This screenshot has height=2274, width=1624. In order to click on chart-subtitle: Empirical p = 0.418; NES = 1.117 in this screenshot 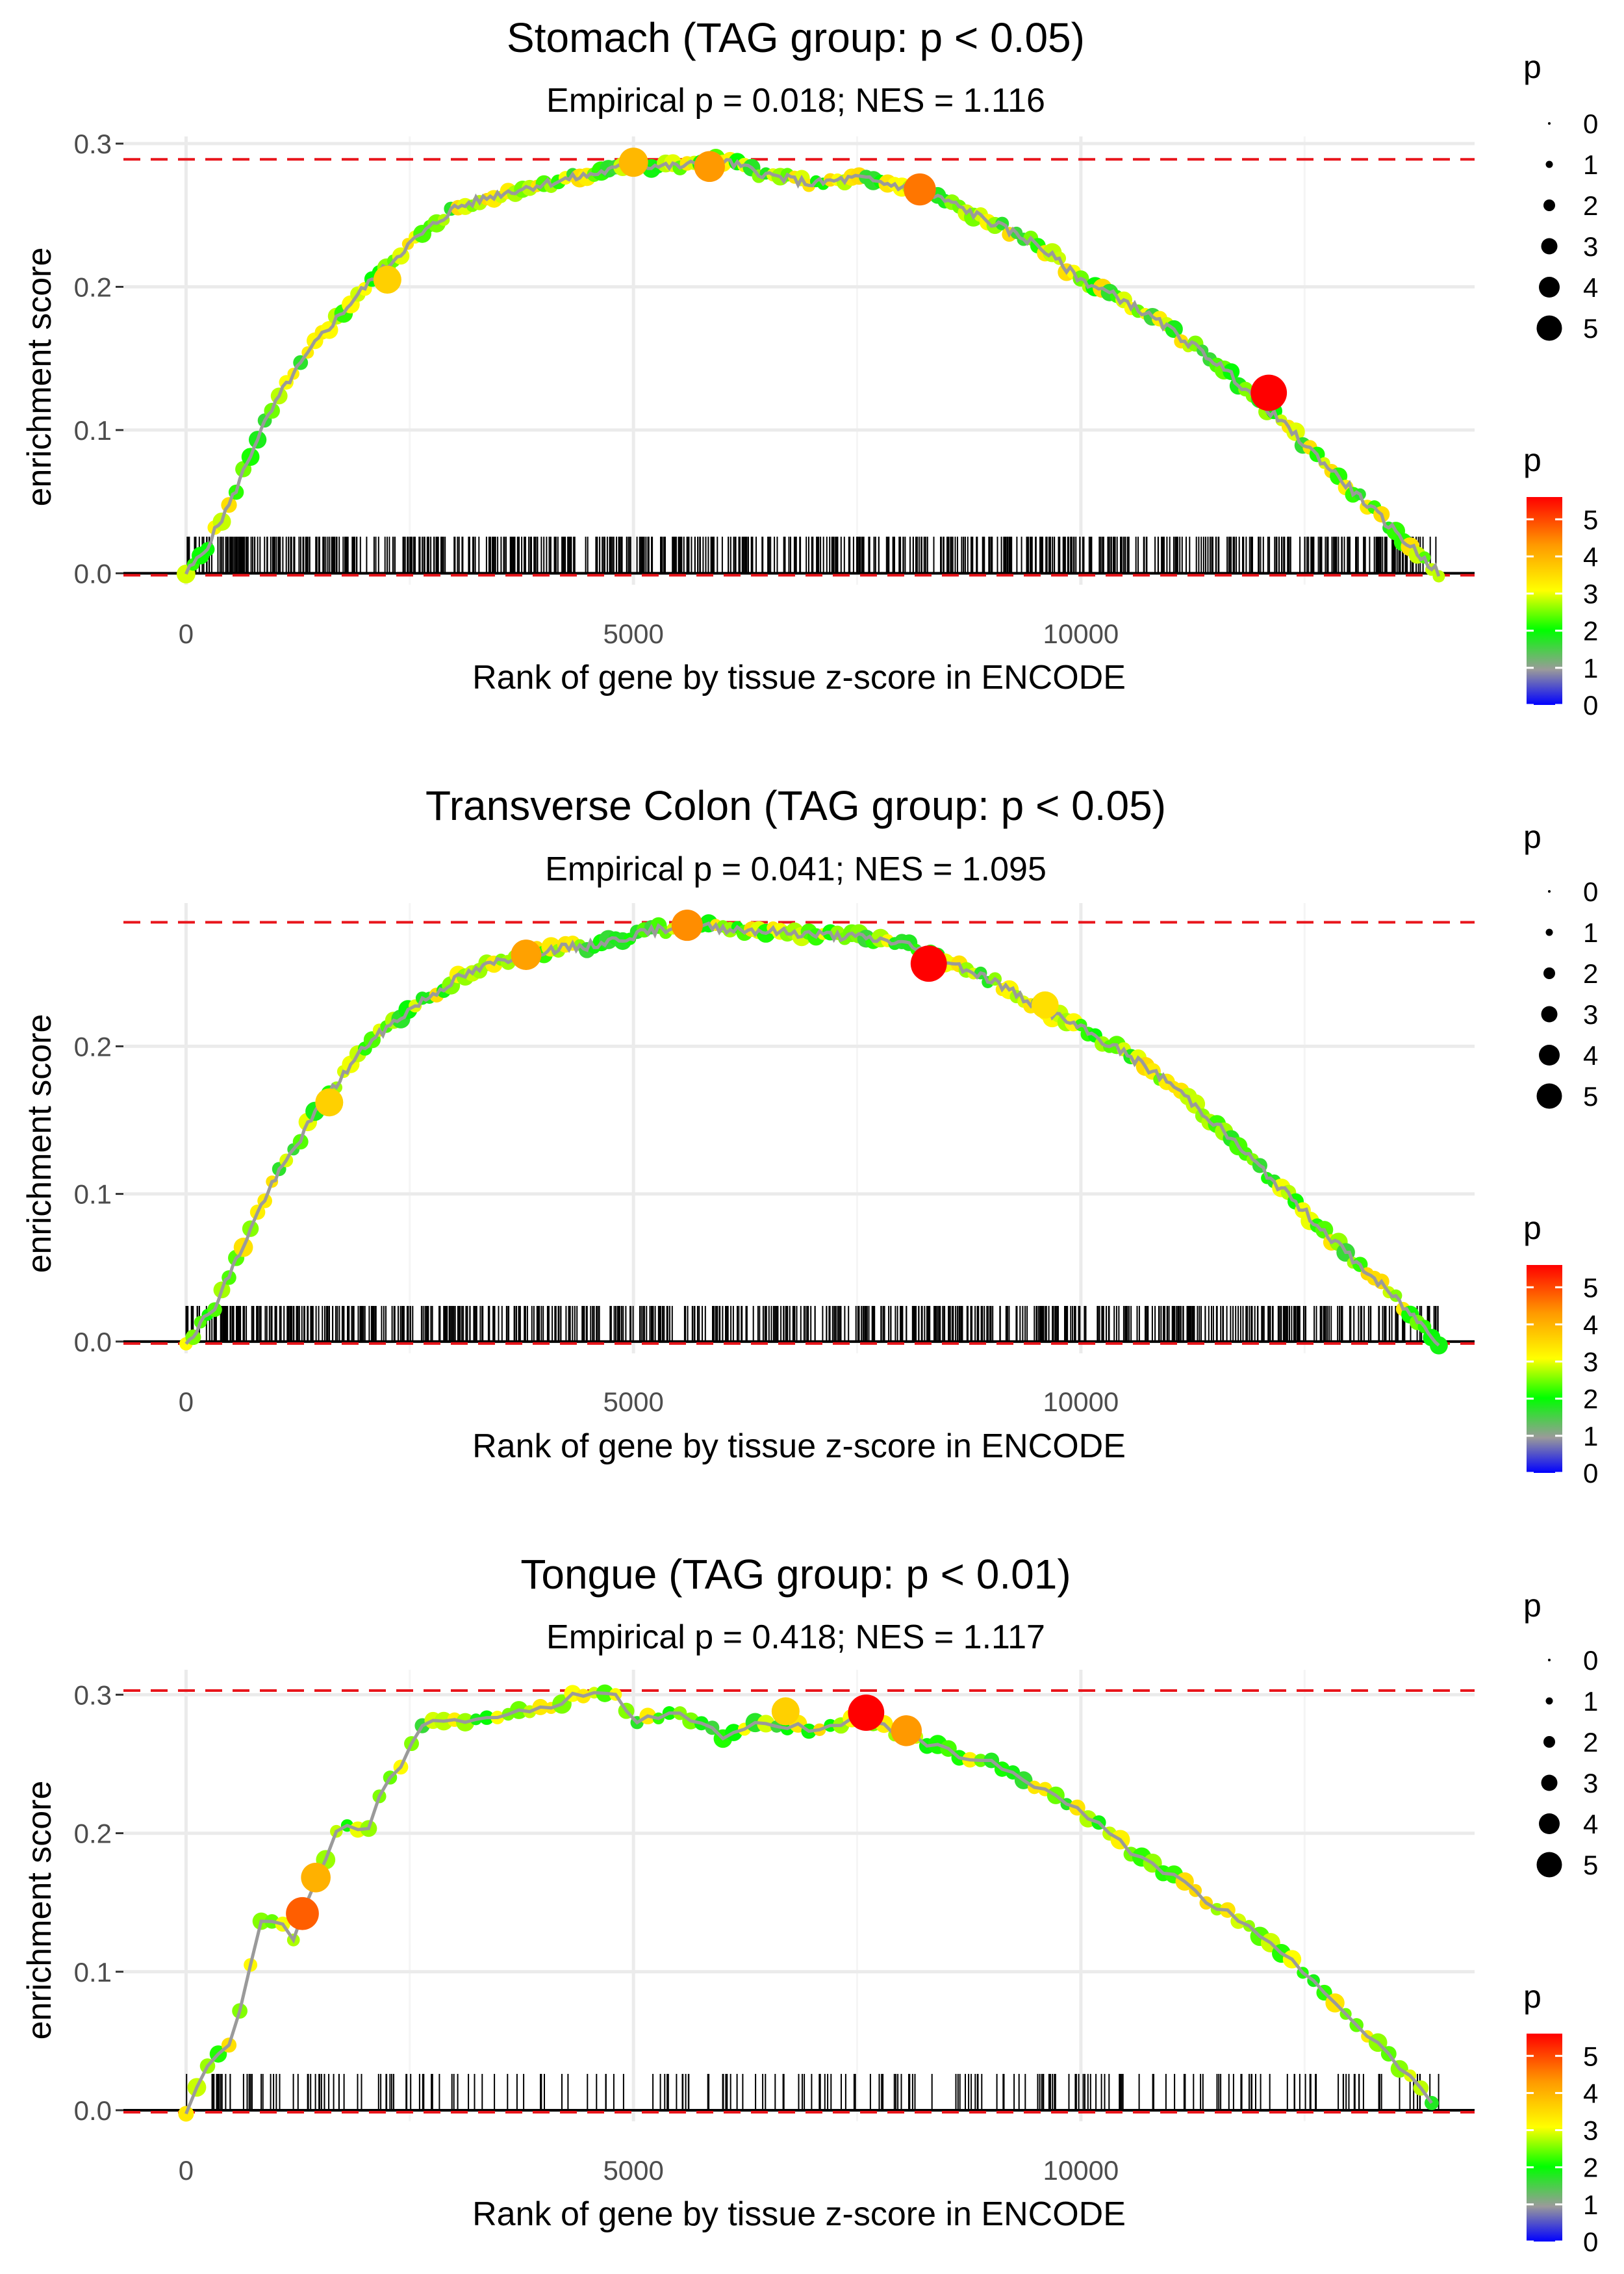, I will do `click(795, 1637)`.